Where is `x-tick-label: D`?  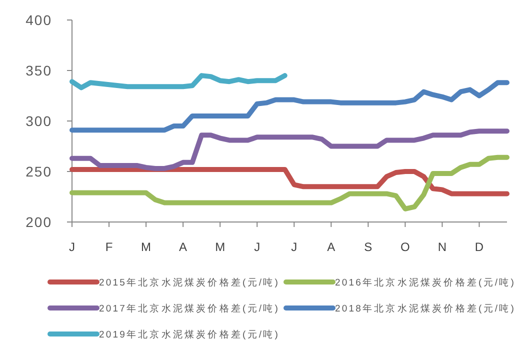
x-tick-label: D is located at coordinates (479, 247).